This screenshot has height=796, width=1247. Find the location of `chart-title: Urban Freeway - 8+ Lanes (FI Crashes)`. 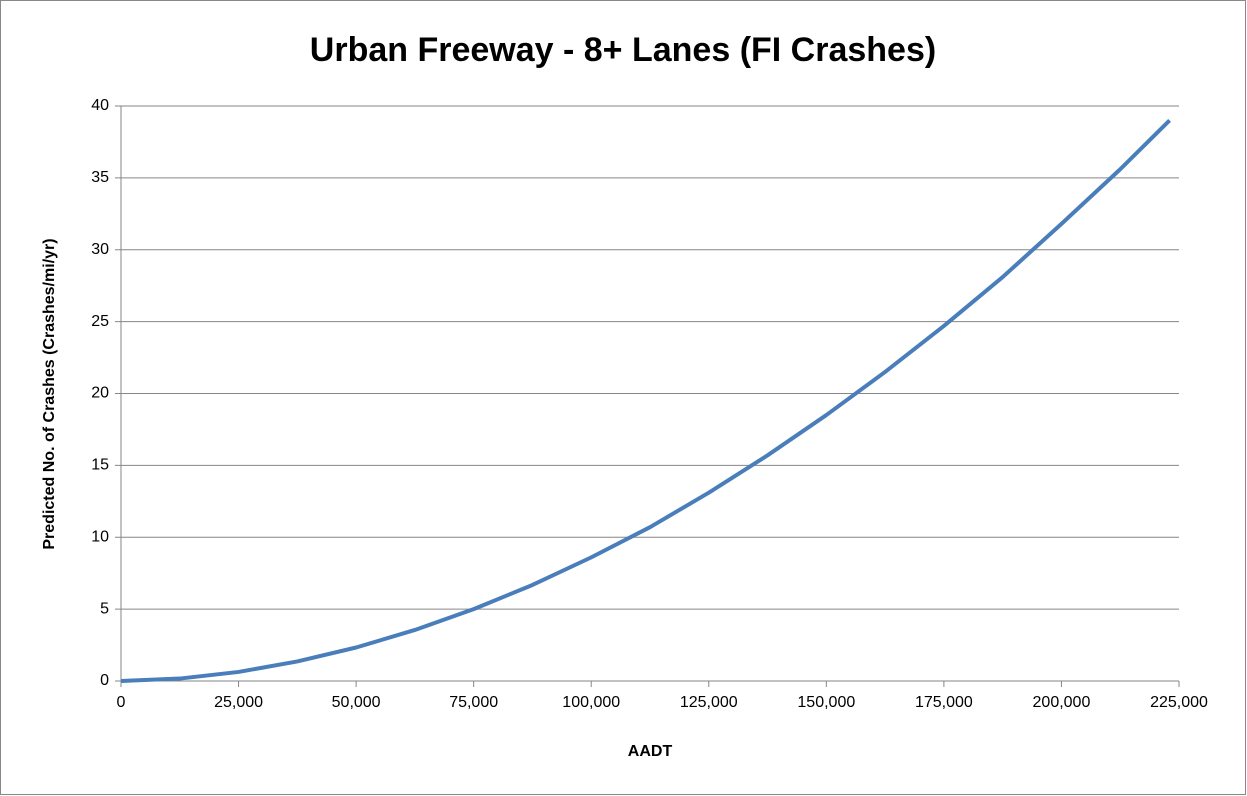

chart-title: Urban Freeway - 8+ Lanes (FI Crashes) is located at coordinates (623, 50).